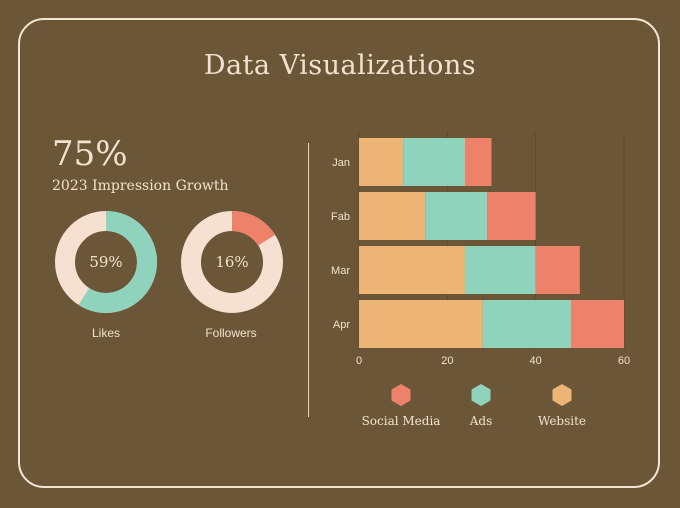 Image resolution: width=680 pixels, height=508 pixels. I want to click on followers-donut-svg, so click(232, 262).